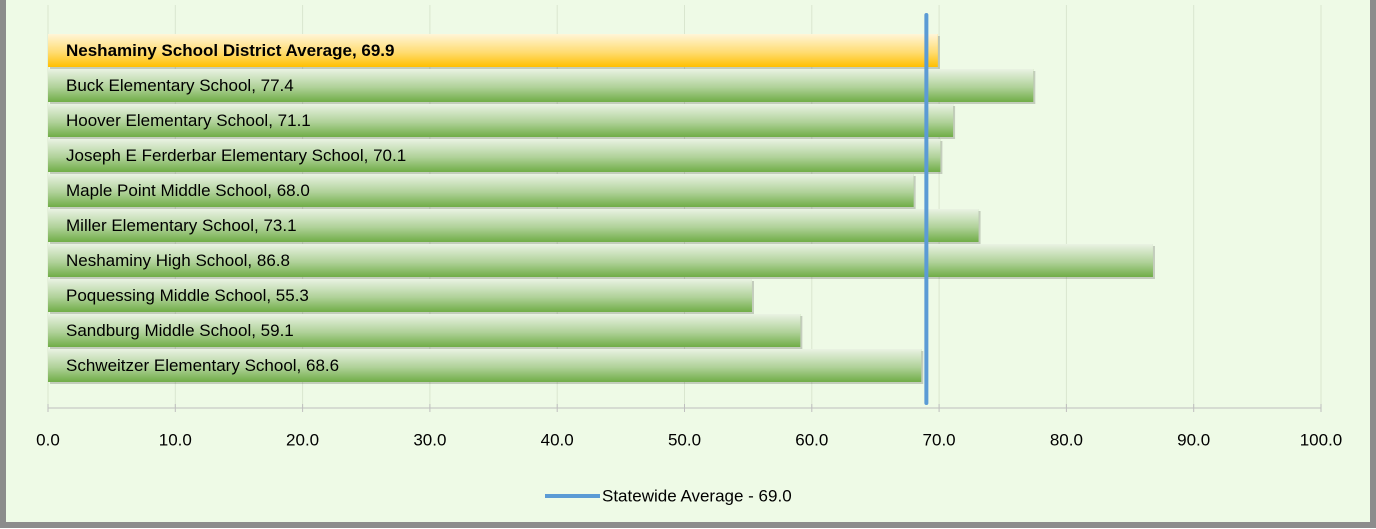  Describe the element at coordinates (939, 439) in the screenshot. I see `x-tick-label: 70.0` at that location.